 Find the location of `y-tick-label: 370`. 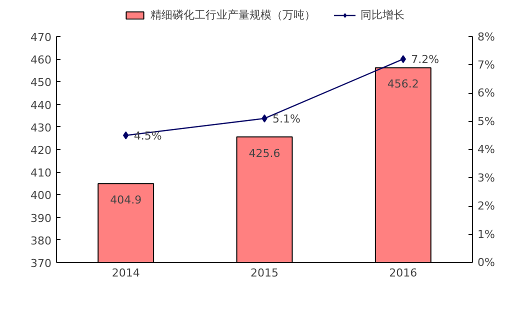

y-tick-label: 370 is located at coordinates (41, 263).